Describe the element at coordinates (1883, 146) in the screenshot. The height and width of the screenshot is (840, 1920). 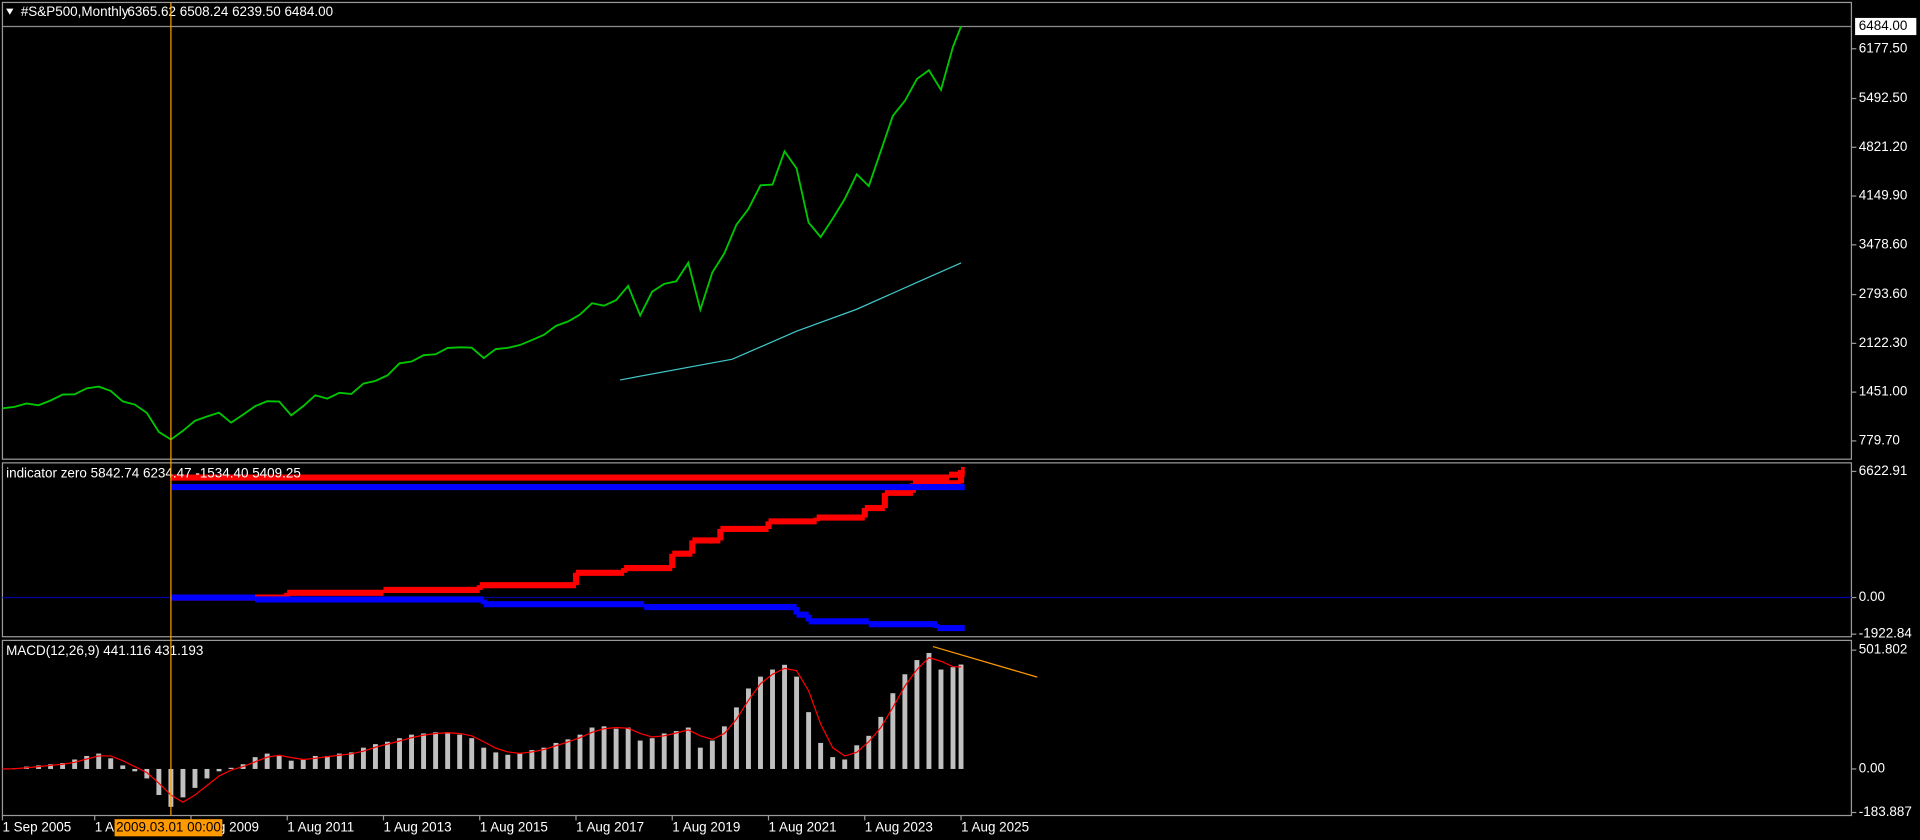
I see `y-tick-label: 4821.20` at that location.